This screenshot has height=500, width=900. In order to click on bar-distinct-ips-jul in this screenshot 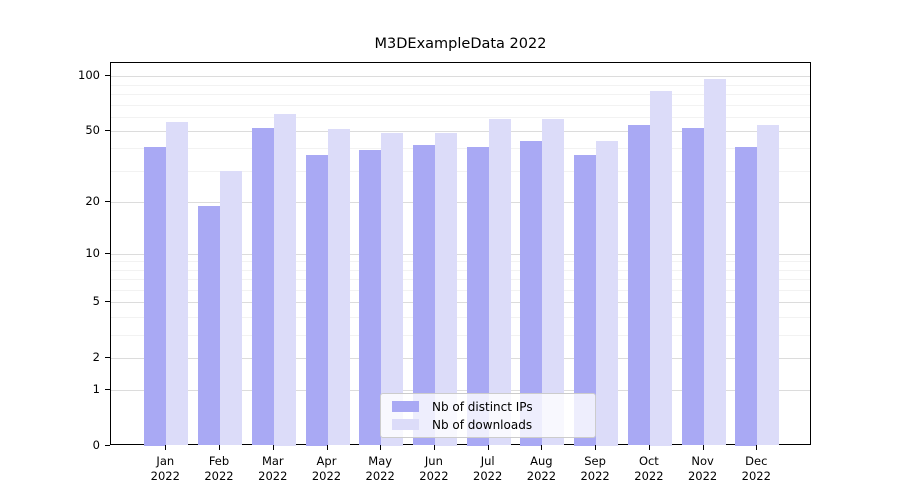, I will do `click(477, 296)`.